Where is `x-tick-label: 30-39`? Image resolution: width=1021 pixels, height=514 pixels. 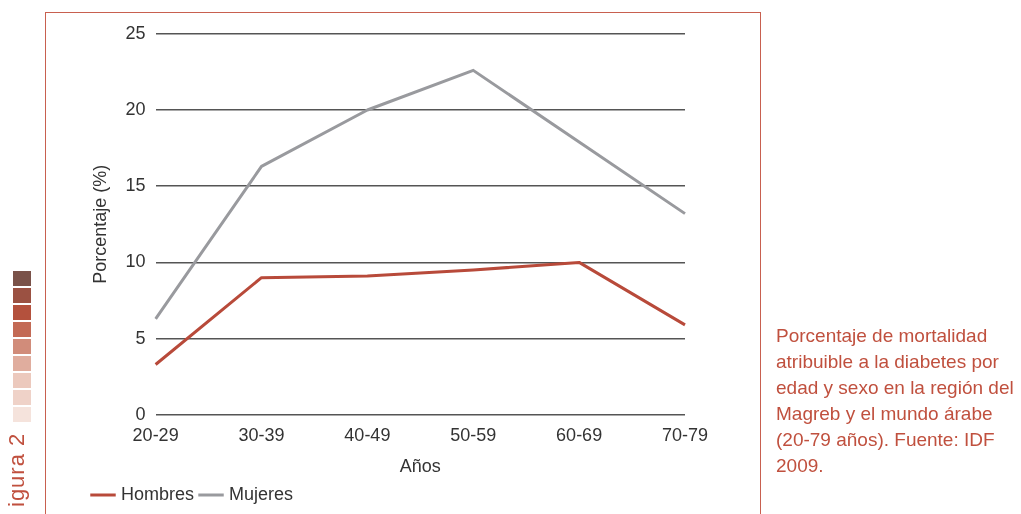
x-tick-label: 30-39 is located at coordinates (261, 434).